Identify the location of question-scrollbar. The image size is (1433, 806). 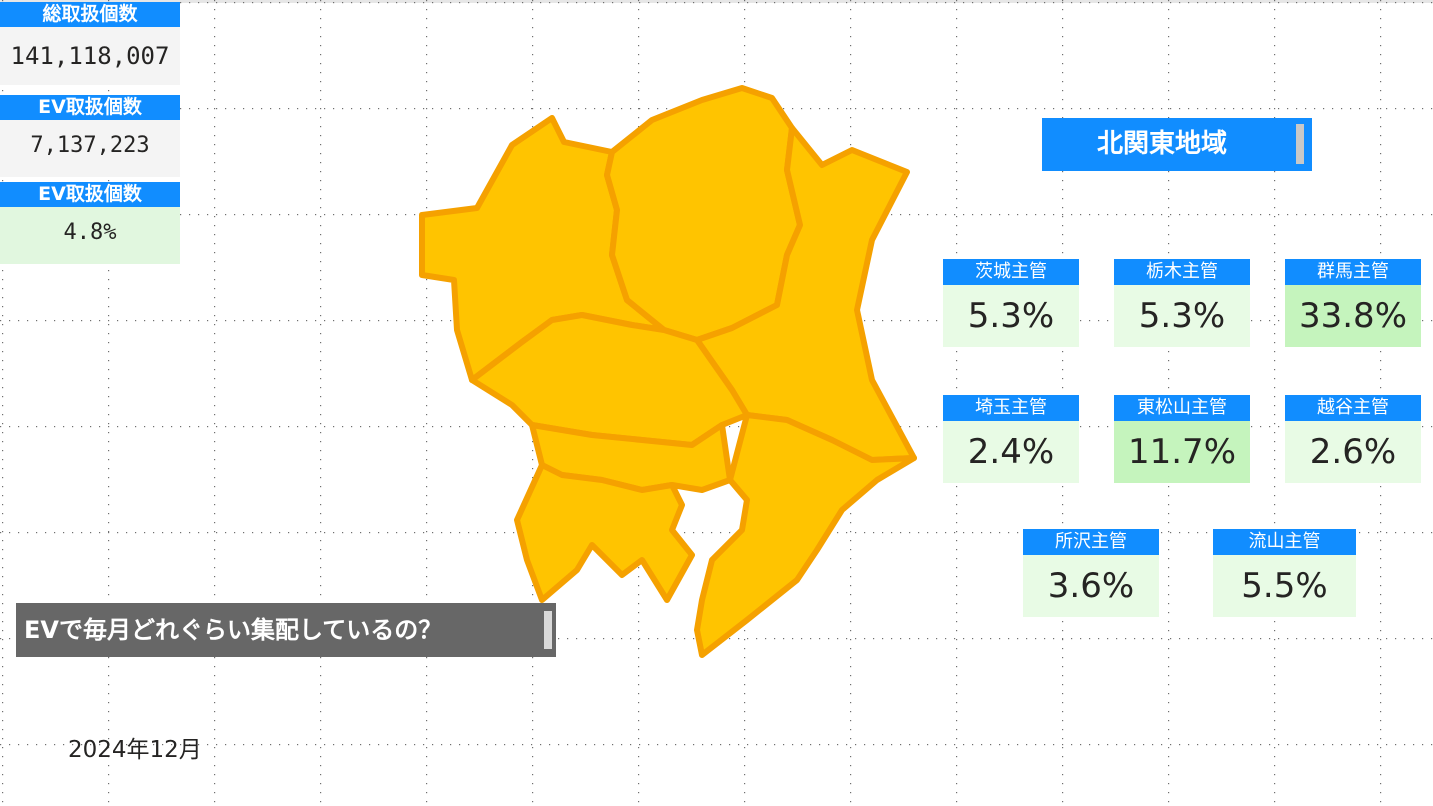
(548, 630).